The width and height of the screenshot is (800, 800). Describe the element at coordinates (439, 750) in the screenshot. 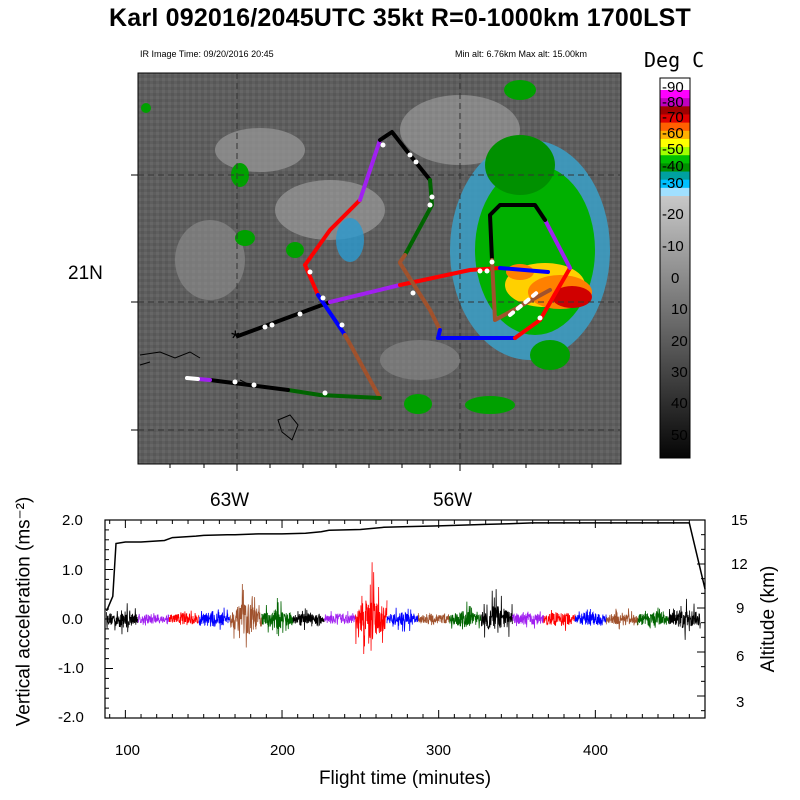

I see `x-tick-300: 300` at that location.